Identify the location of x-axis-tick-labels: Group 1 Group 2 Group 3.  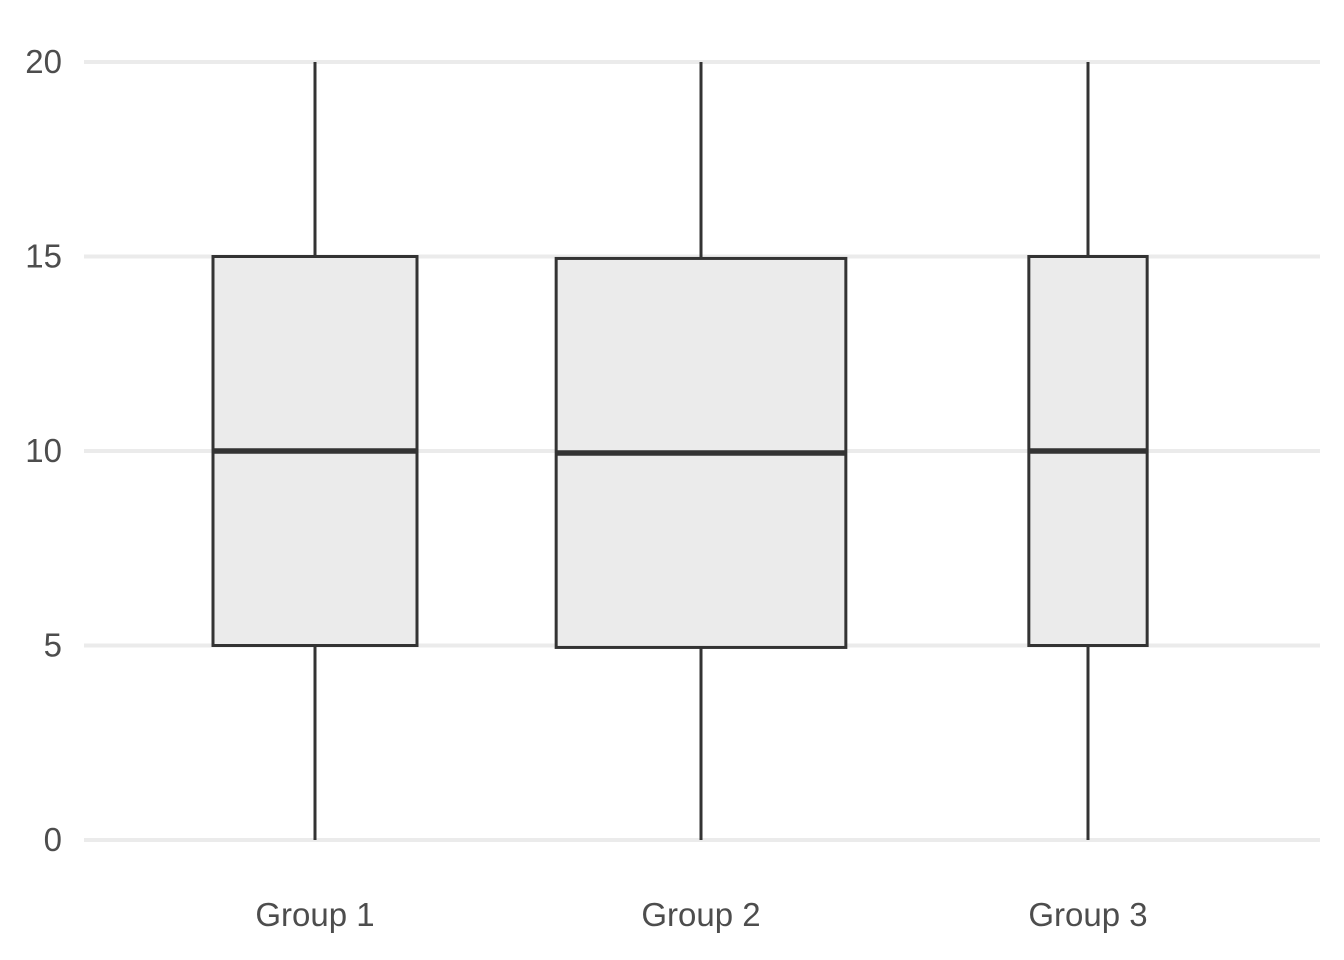
(701, 914).